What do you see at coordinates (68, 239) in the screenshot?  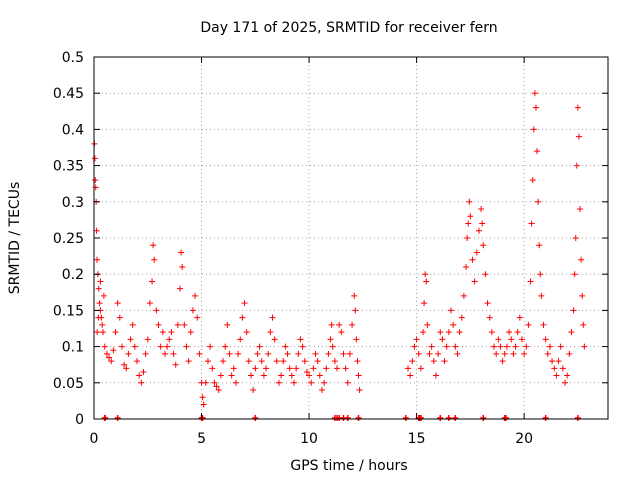 I see `y-tick-label: 0.25` at bounding box center [68, 239].